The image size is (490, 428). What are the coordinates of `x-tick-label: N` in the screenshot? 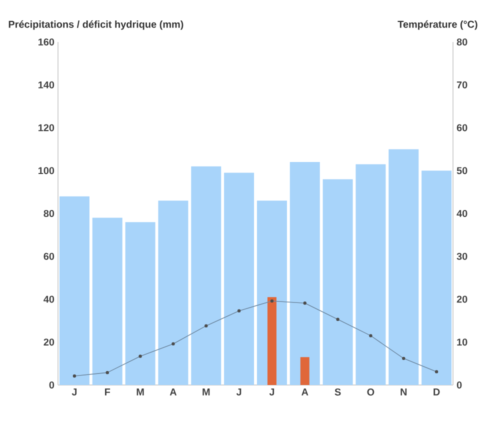 It's located at (403, 392).